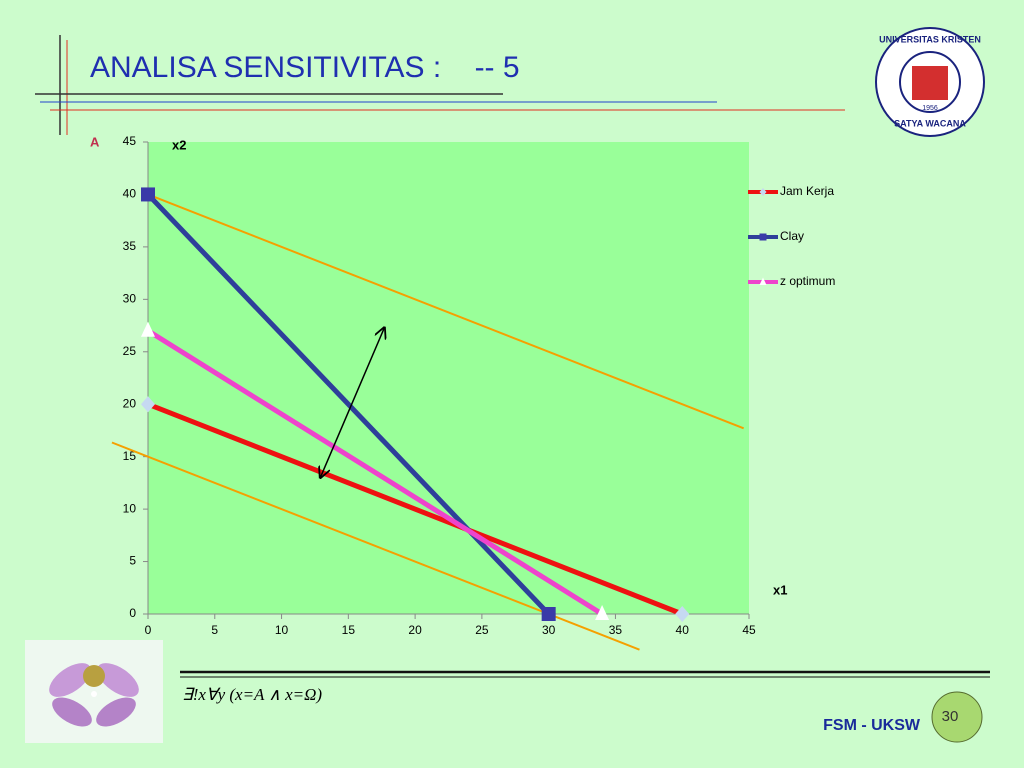 This screenshot has width=1024, height=768. I want to click on page-badge, so click(957, 717).